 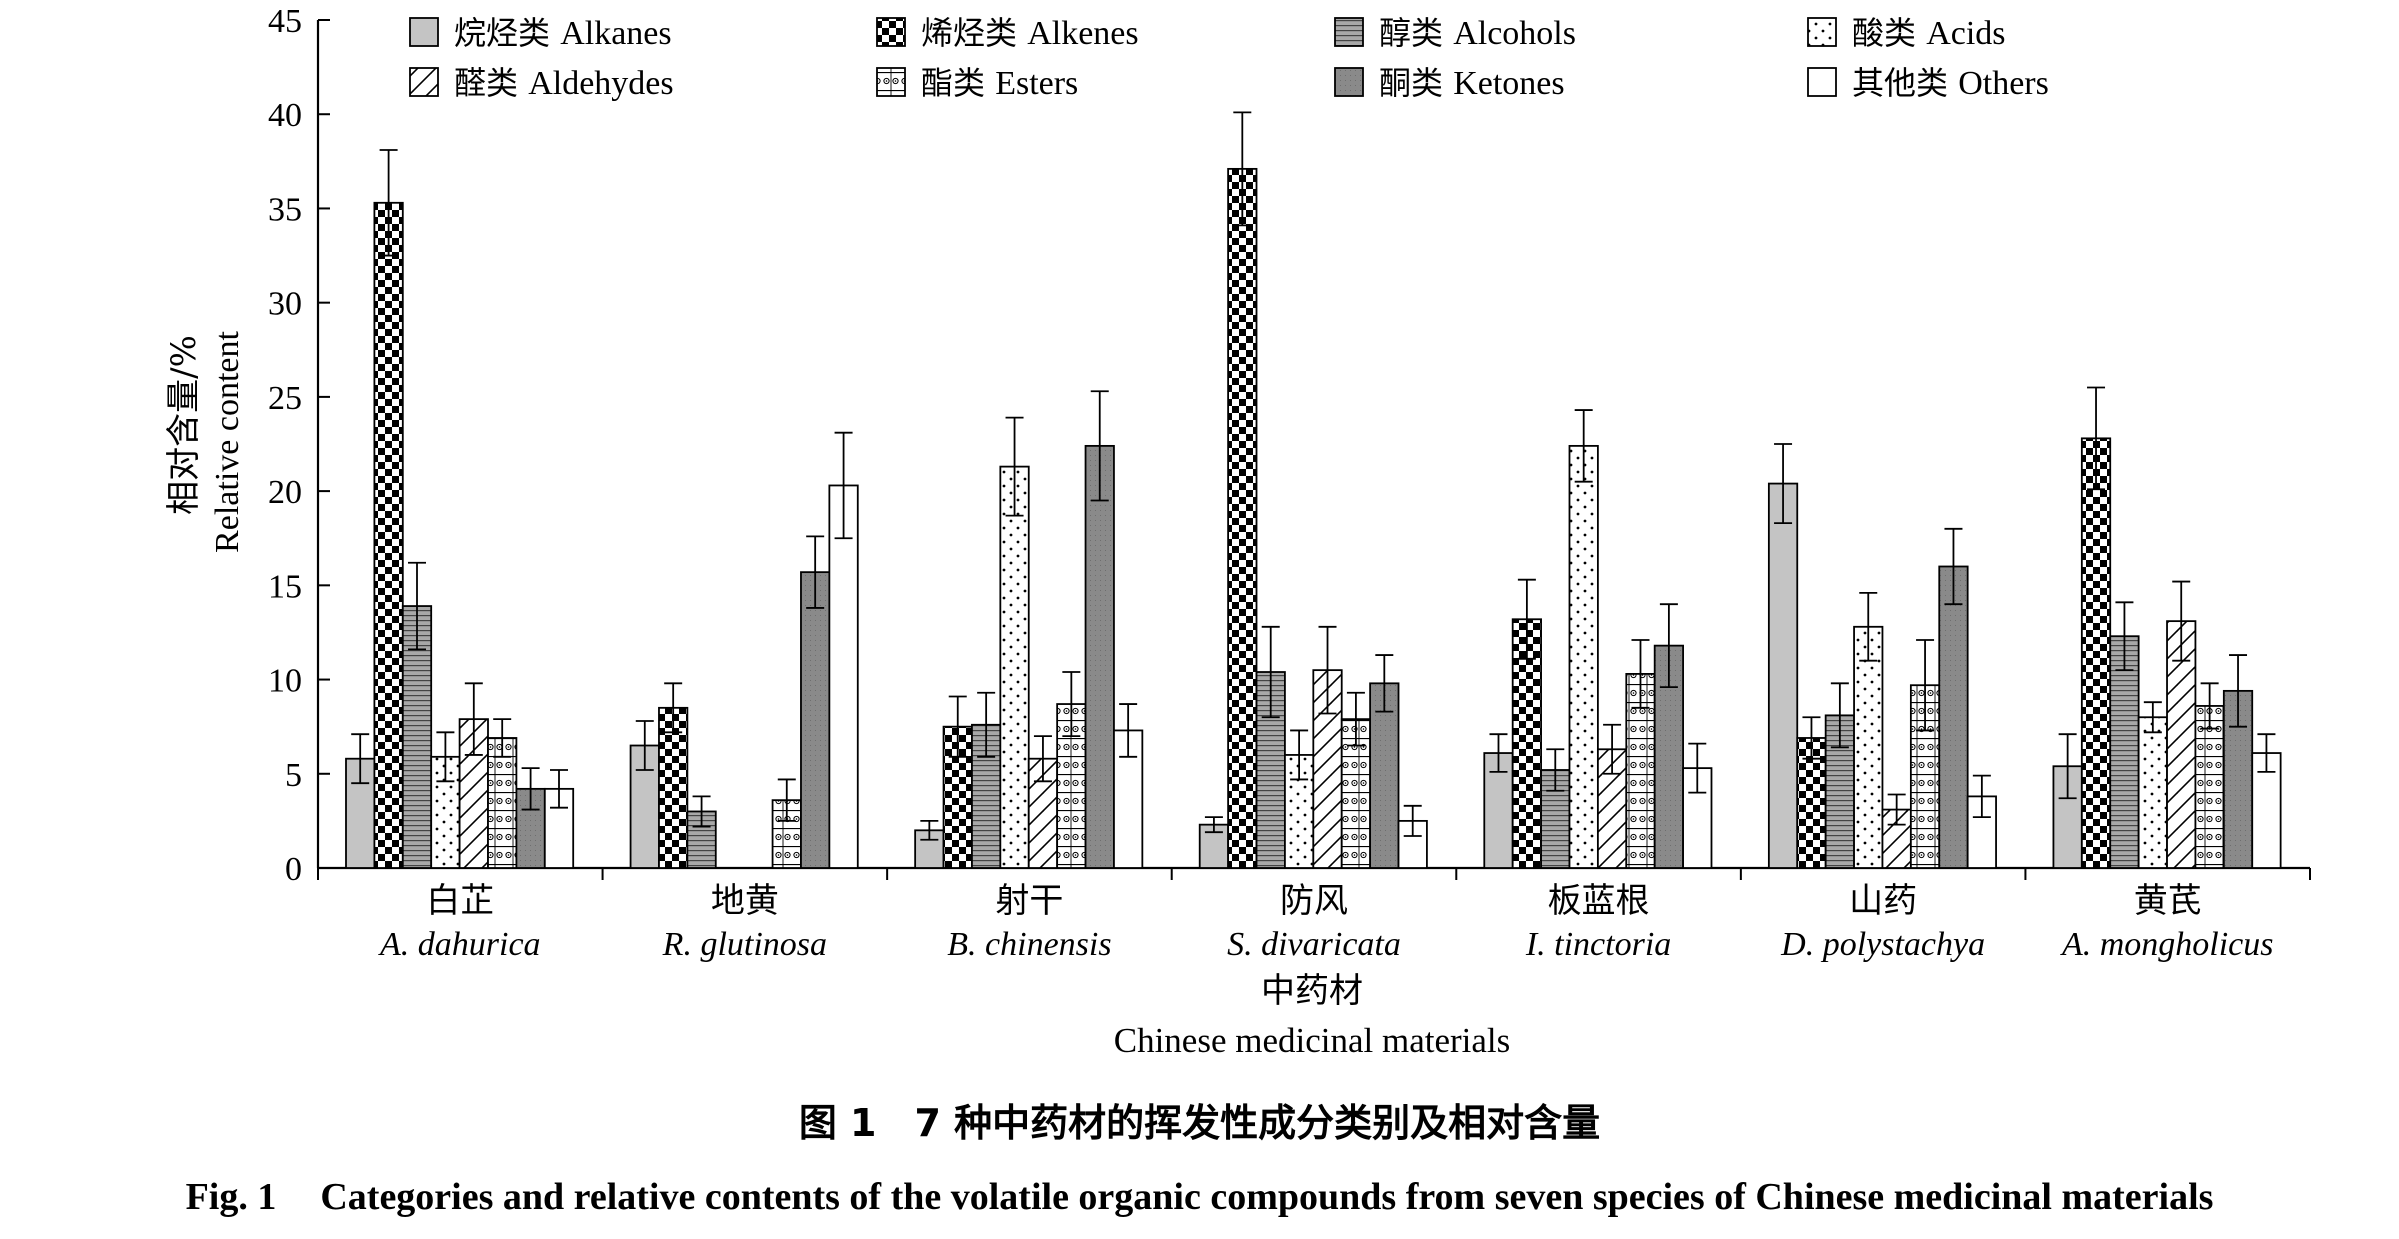 I want to click on figure-number: Fig. 1, so click(x=231, y=1197).